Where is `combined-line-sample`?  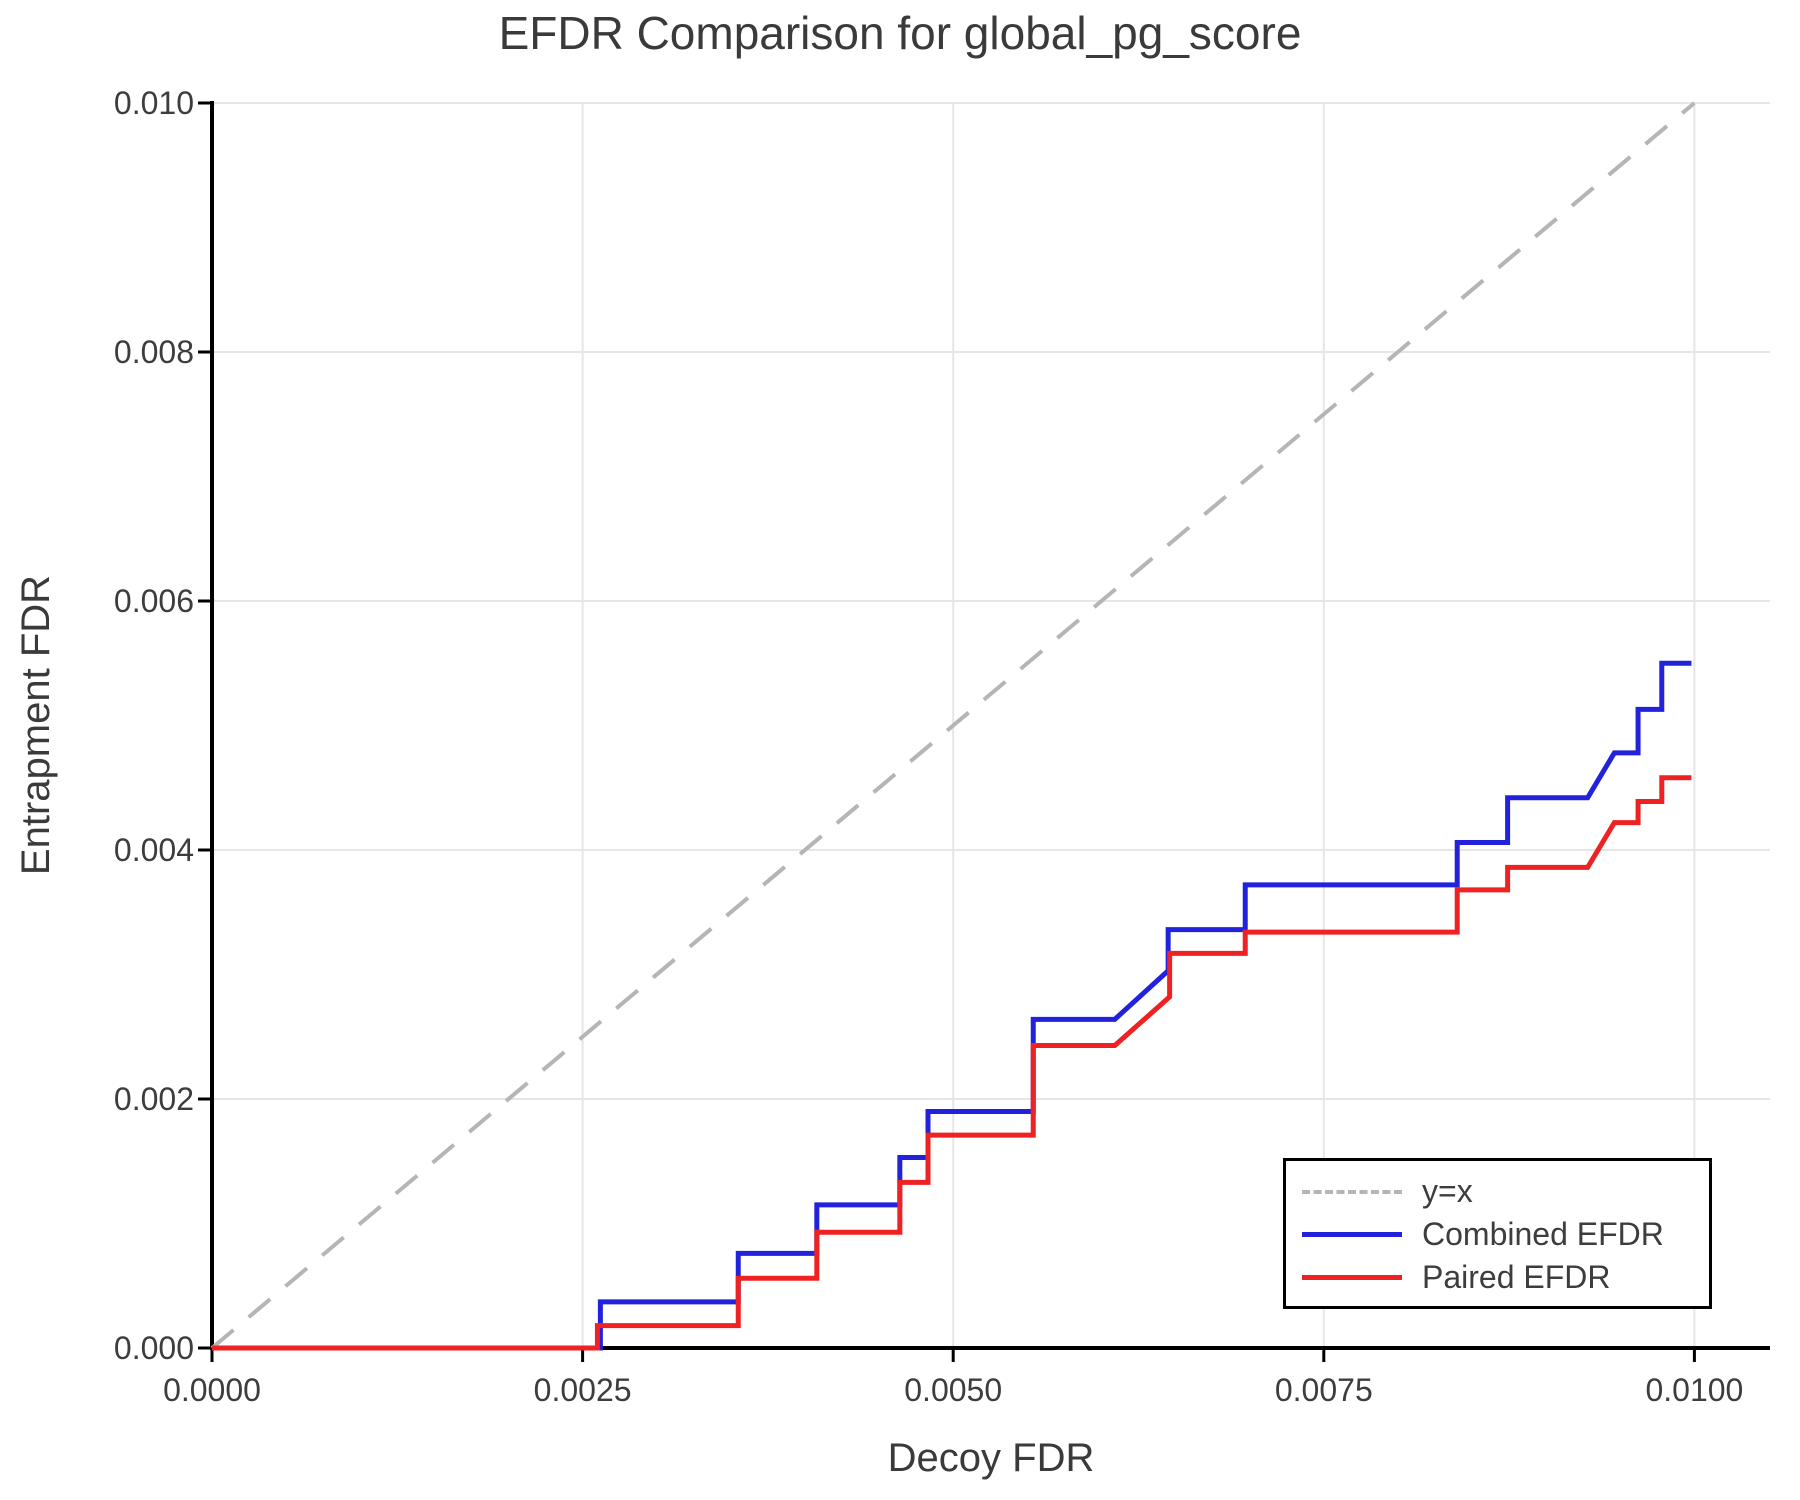
combined-line-sample is located at coordinates (1352, 1234).